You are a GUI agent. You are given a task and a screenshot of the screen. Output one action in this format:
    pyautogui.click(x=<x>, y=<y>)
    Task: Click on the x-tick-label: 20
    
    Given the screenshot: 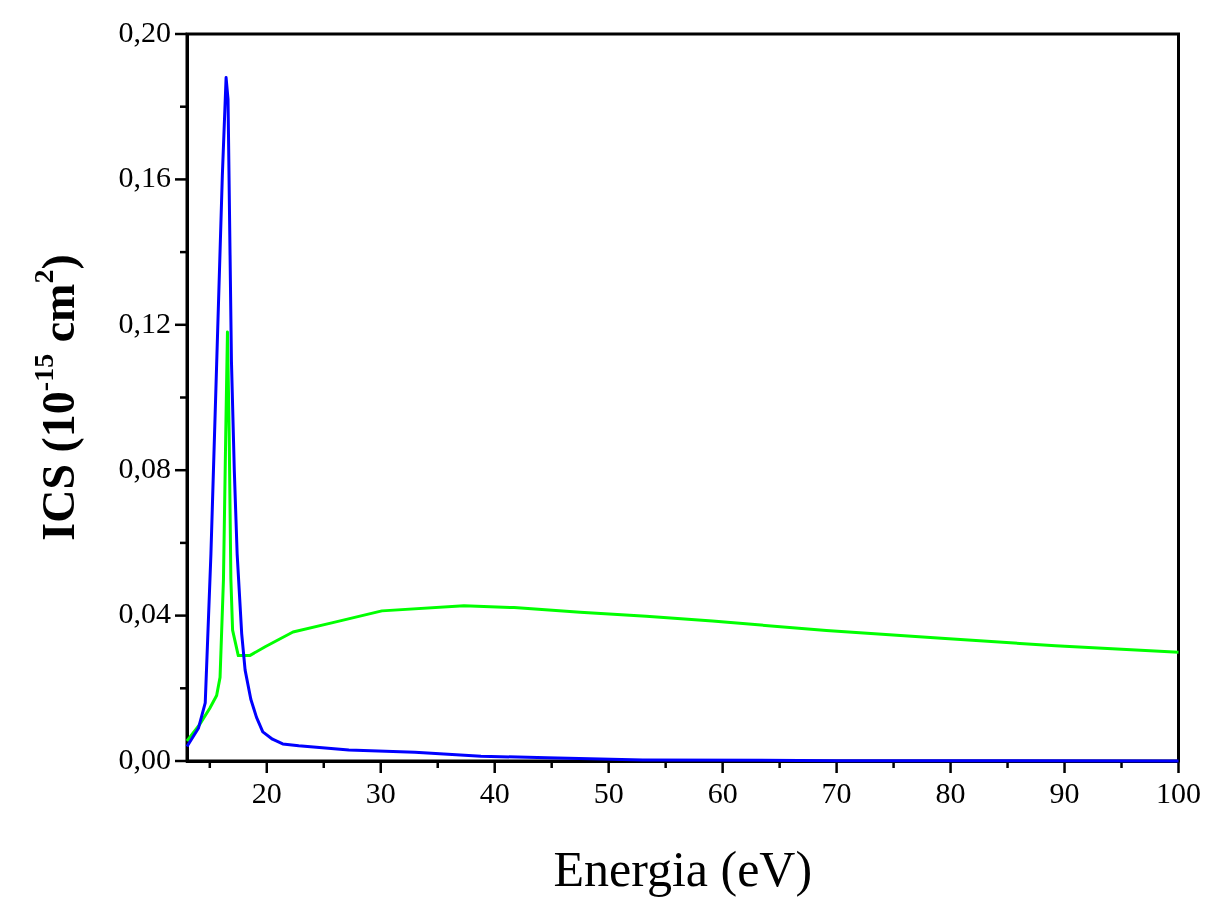 What is the action you would take?
    pyautogui.click(x=266, y=792)
    